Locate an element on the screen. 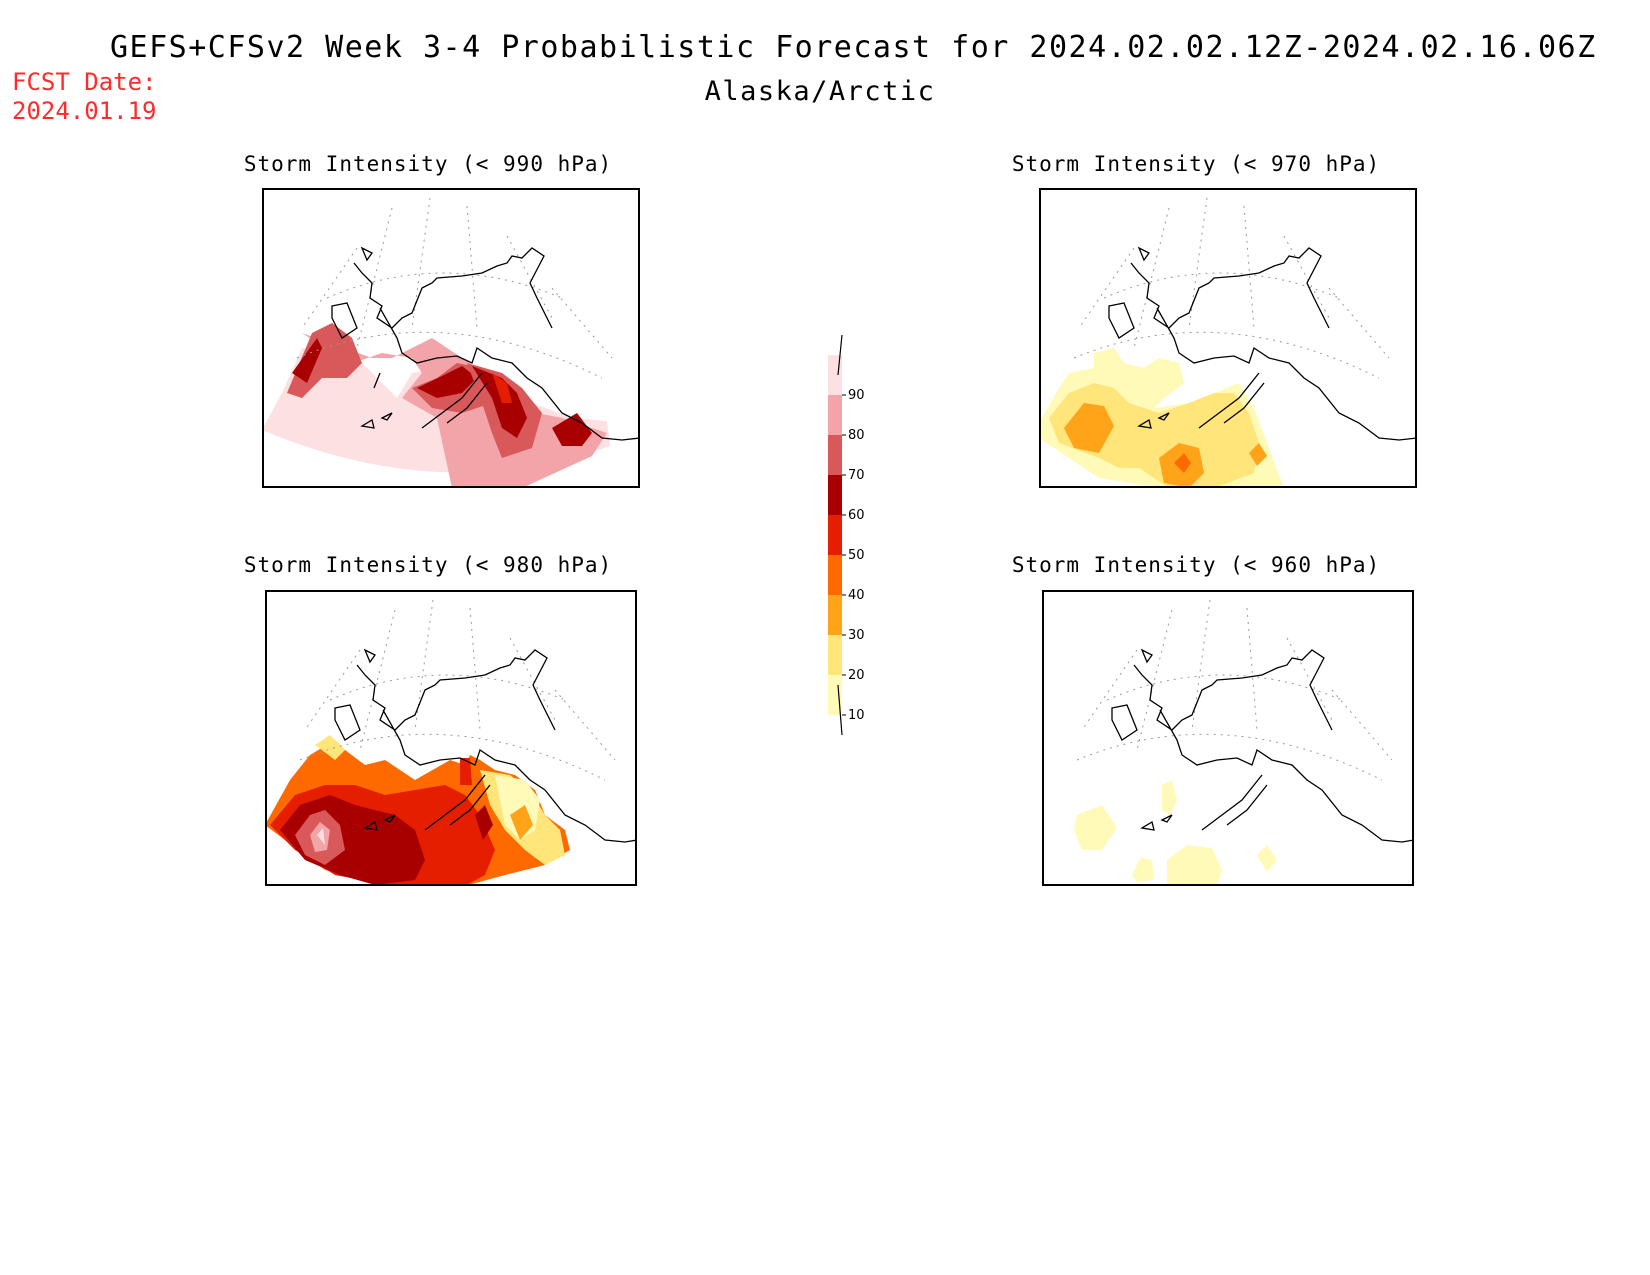  legend-end-caps is located at coordinates (840, 535).